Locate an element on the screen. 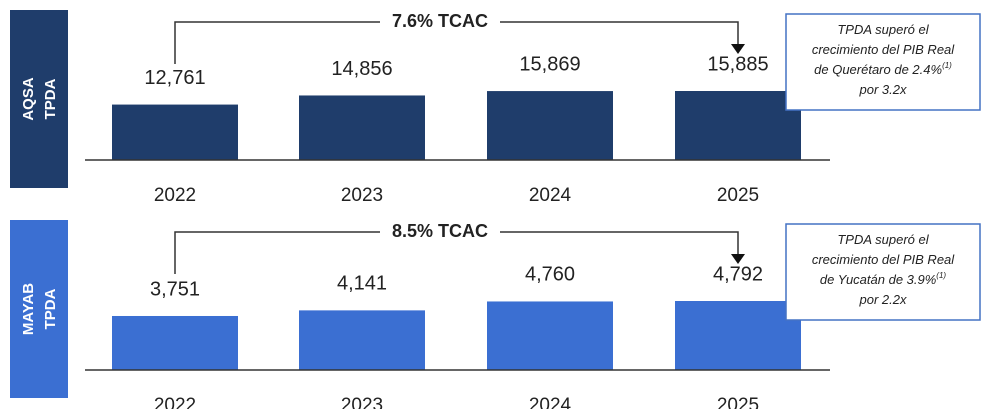 This screenshot has width=988, height=409. note-text: de Querétaro de 2.4%(1) is located at coordinates (883, 69).